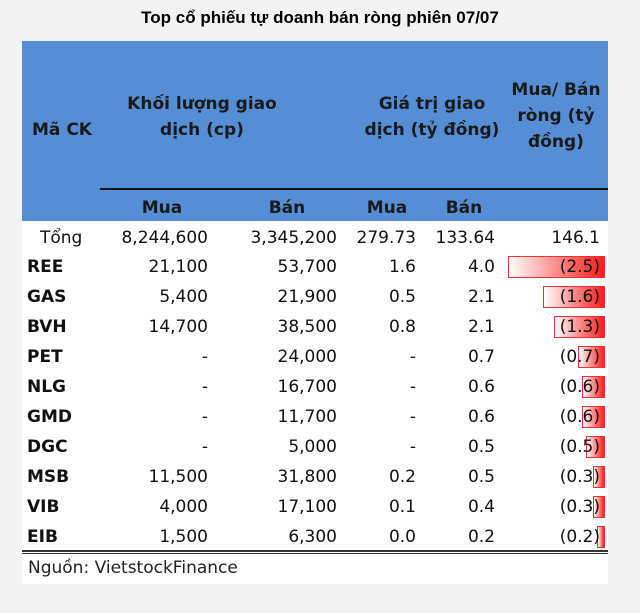 This screenshot has width=640, height=613. I want to click on cell-vol-sell: 17,100, so click(307, 507).